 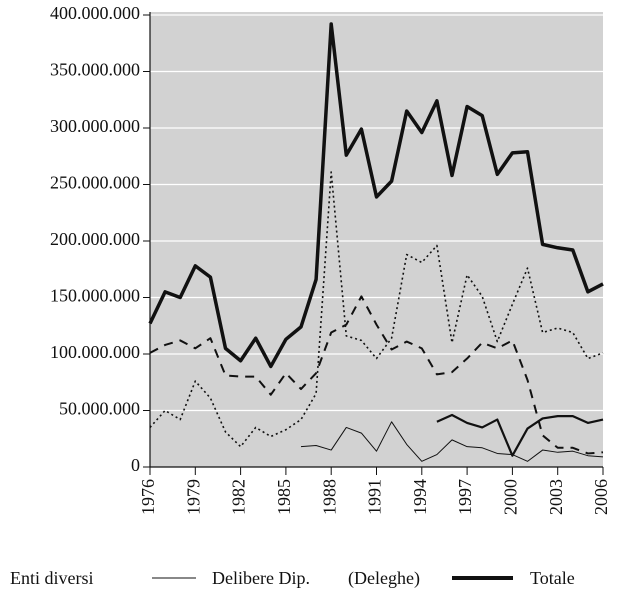 I want to click on x-tick-label: 2006, so click(x=601, y=497).